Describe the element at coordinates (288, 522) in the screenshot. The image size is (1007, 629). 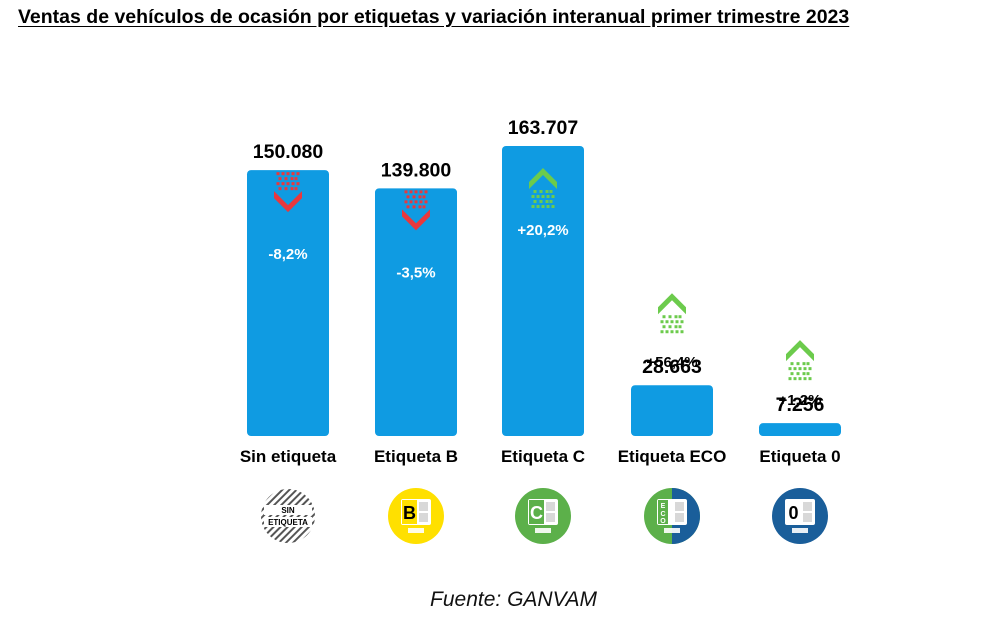
I see `svg-text: ETIQUETA` at that location.